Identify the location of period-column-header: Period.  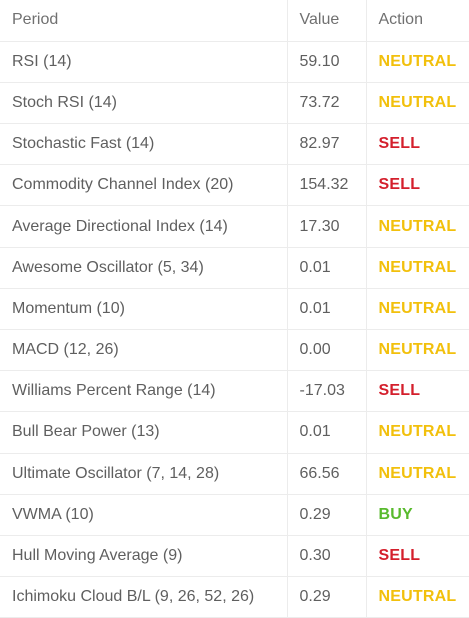
(143, 21).